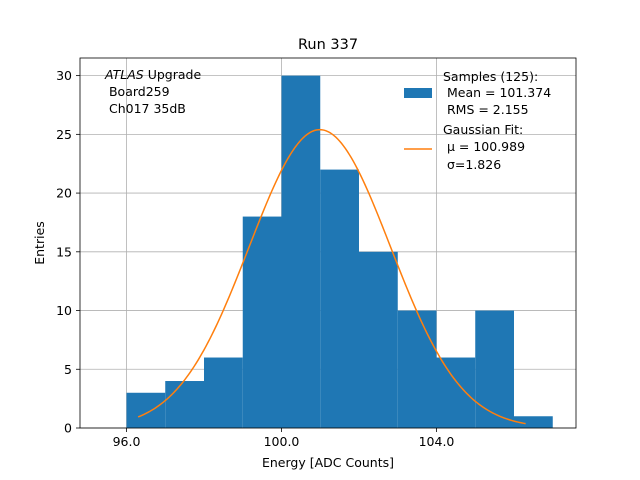 The width and height of the screenshot is (640, 480). Describe the element at coordinates (472, 164) in the screenshot. I see `legend-fit-line3: σ=1.826` at that location.